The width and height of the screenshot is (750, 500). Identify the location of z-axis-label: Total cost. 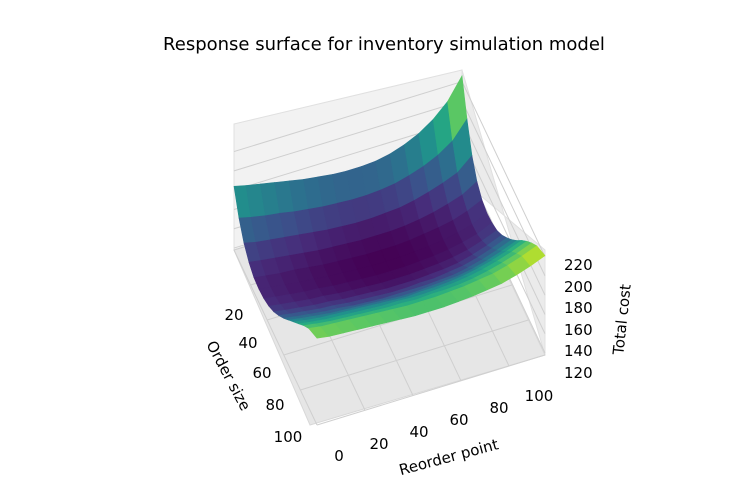
(621, 320).